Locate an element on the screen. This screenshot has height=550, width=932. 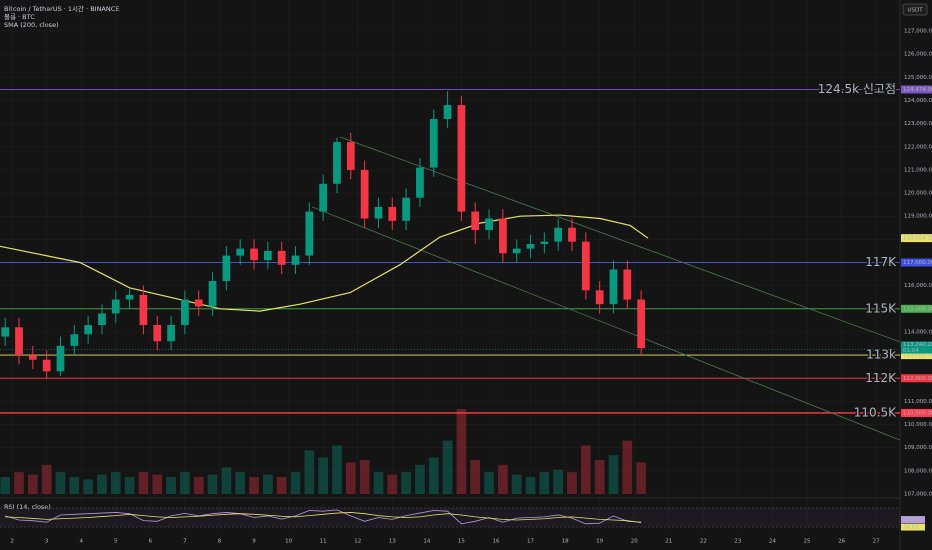
x-tick-label: 24 is located at coordinates (772, 542).